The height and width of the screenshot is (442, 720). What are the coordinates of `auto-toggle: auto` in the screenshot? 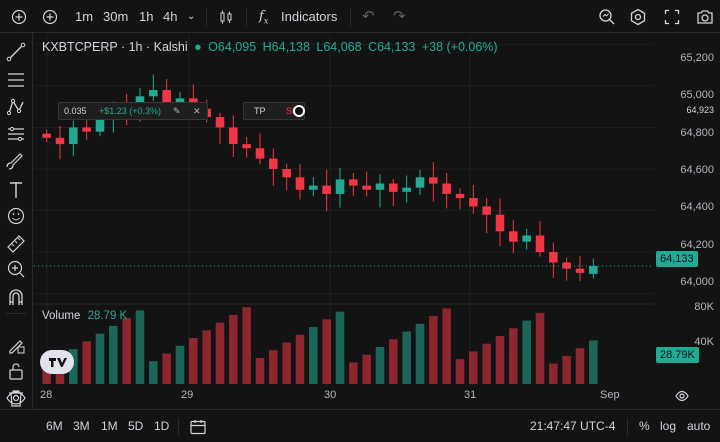 It's located at (699, 426).